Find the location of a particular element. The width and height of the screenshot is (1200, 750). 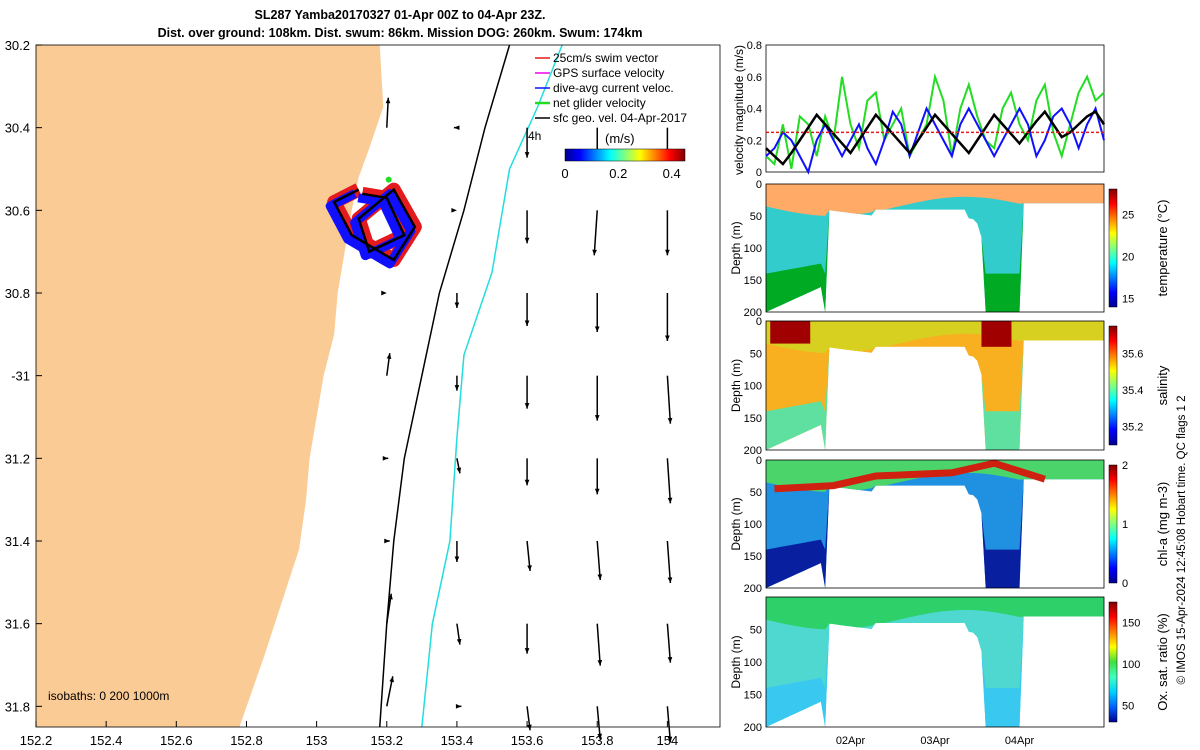

heatmap-y-tick-label: 0 is located at coordinates (759, 322).